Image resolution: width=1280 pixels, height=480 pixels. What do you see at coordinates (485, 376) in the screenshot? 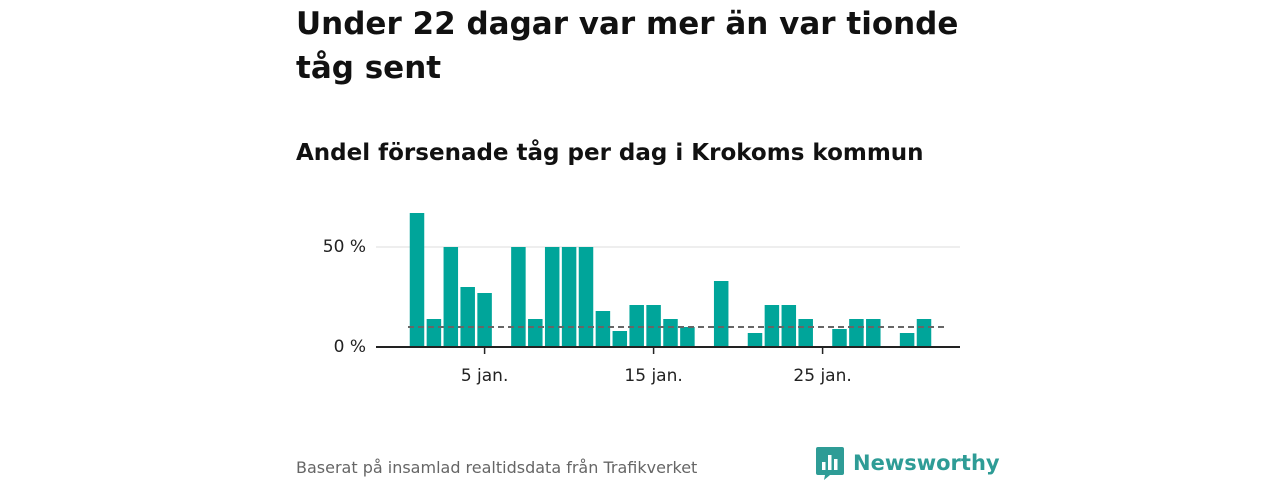
I see `x-tick-label-5: 5 jan.` at bounding box center [485, 376].